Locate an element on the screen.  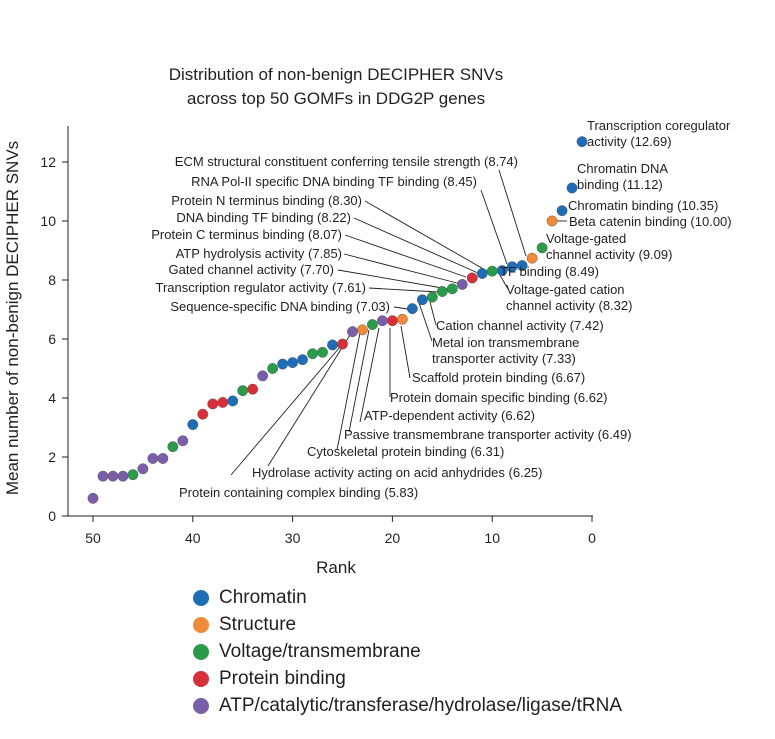
point-annotation: Gated channel activity (7.70) is located at coordinates (251, 269).